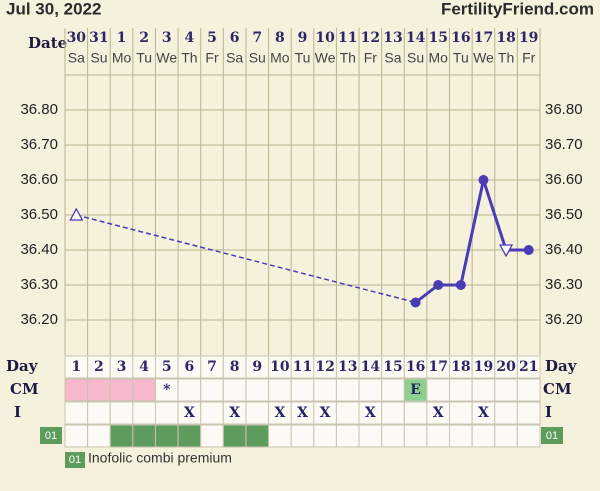 The height and width of the screenshot is (491, 600). I want to click on day-number: 10, so click(280, 367).